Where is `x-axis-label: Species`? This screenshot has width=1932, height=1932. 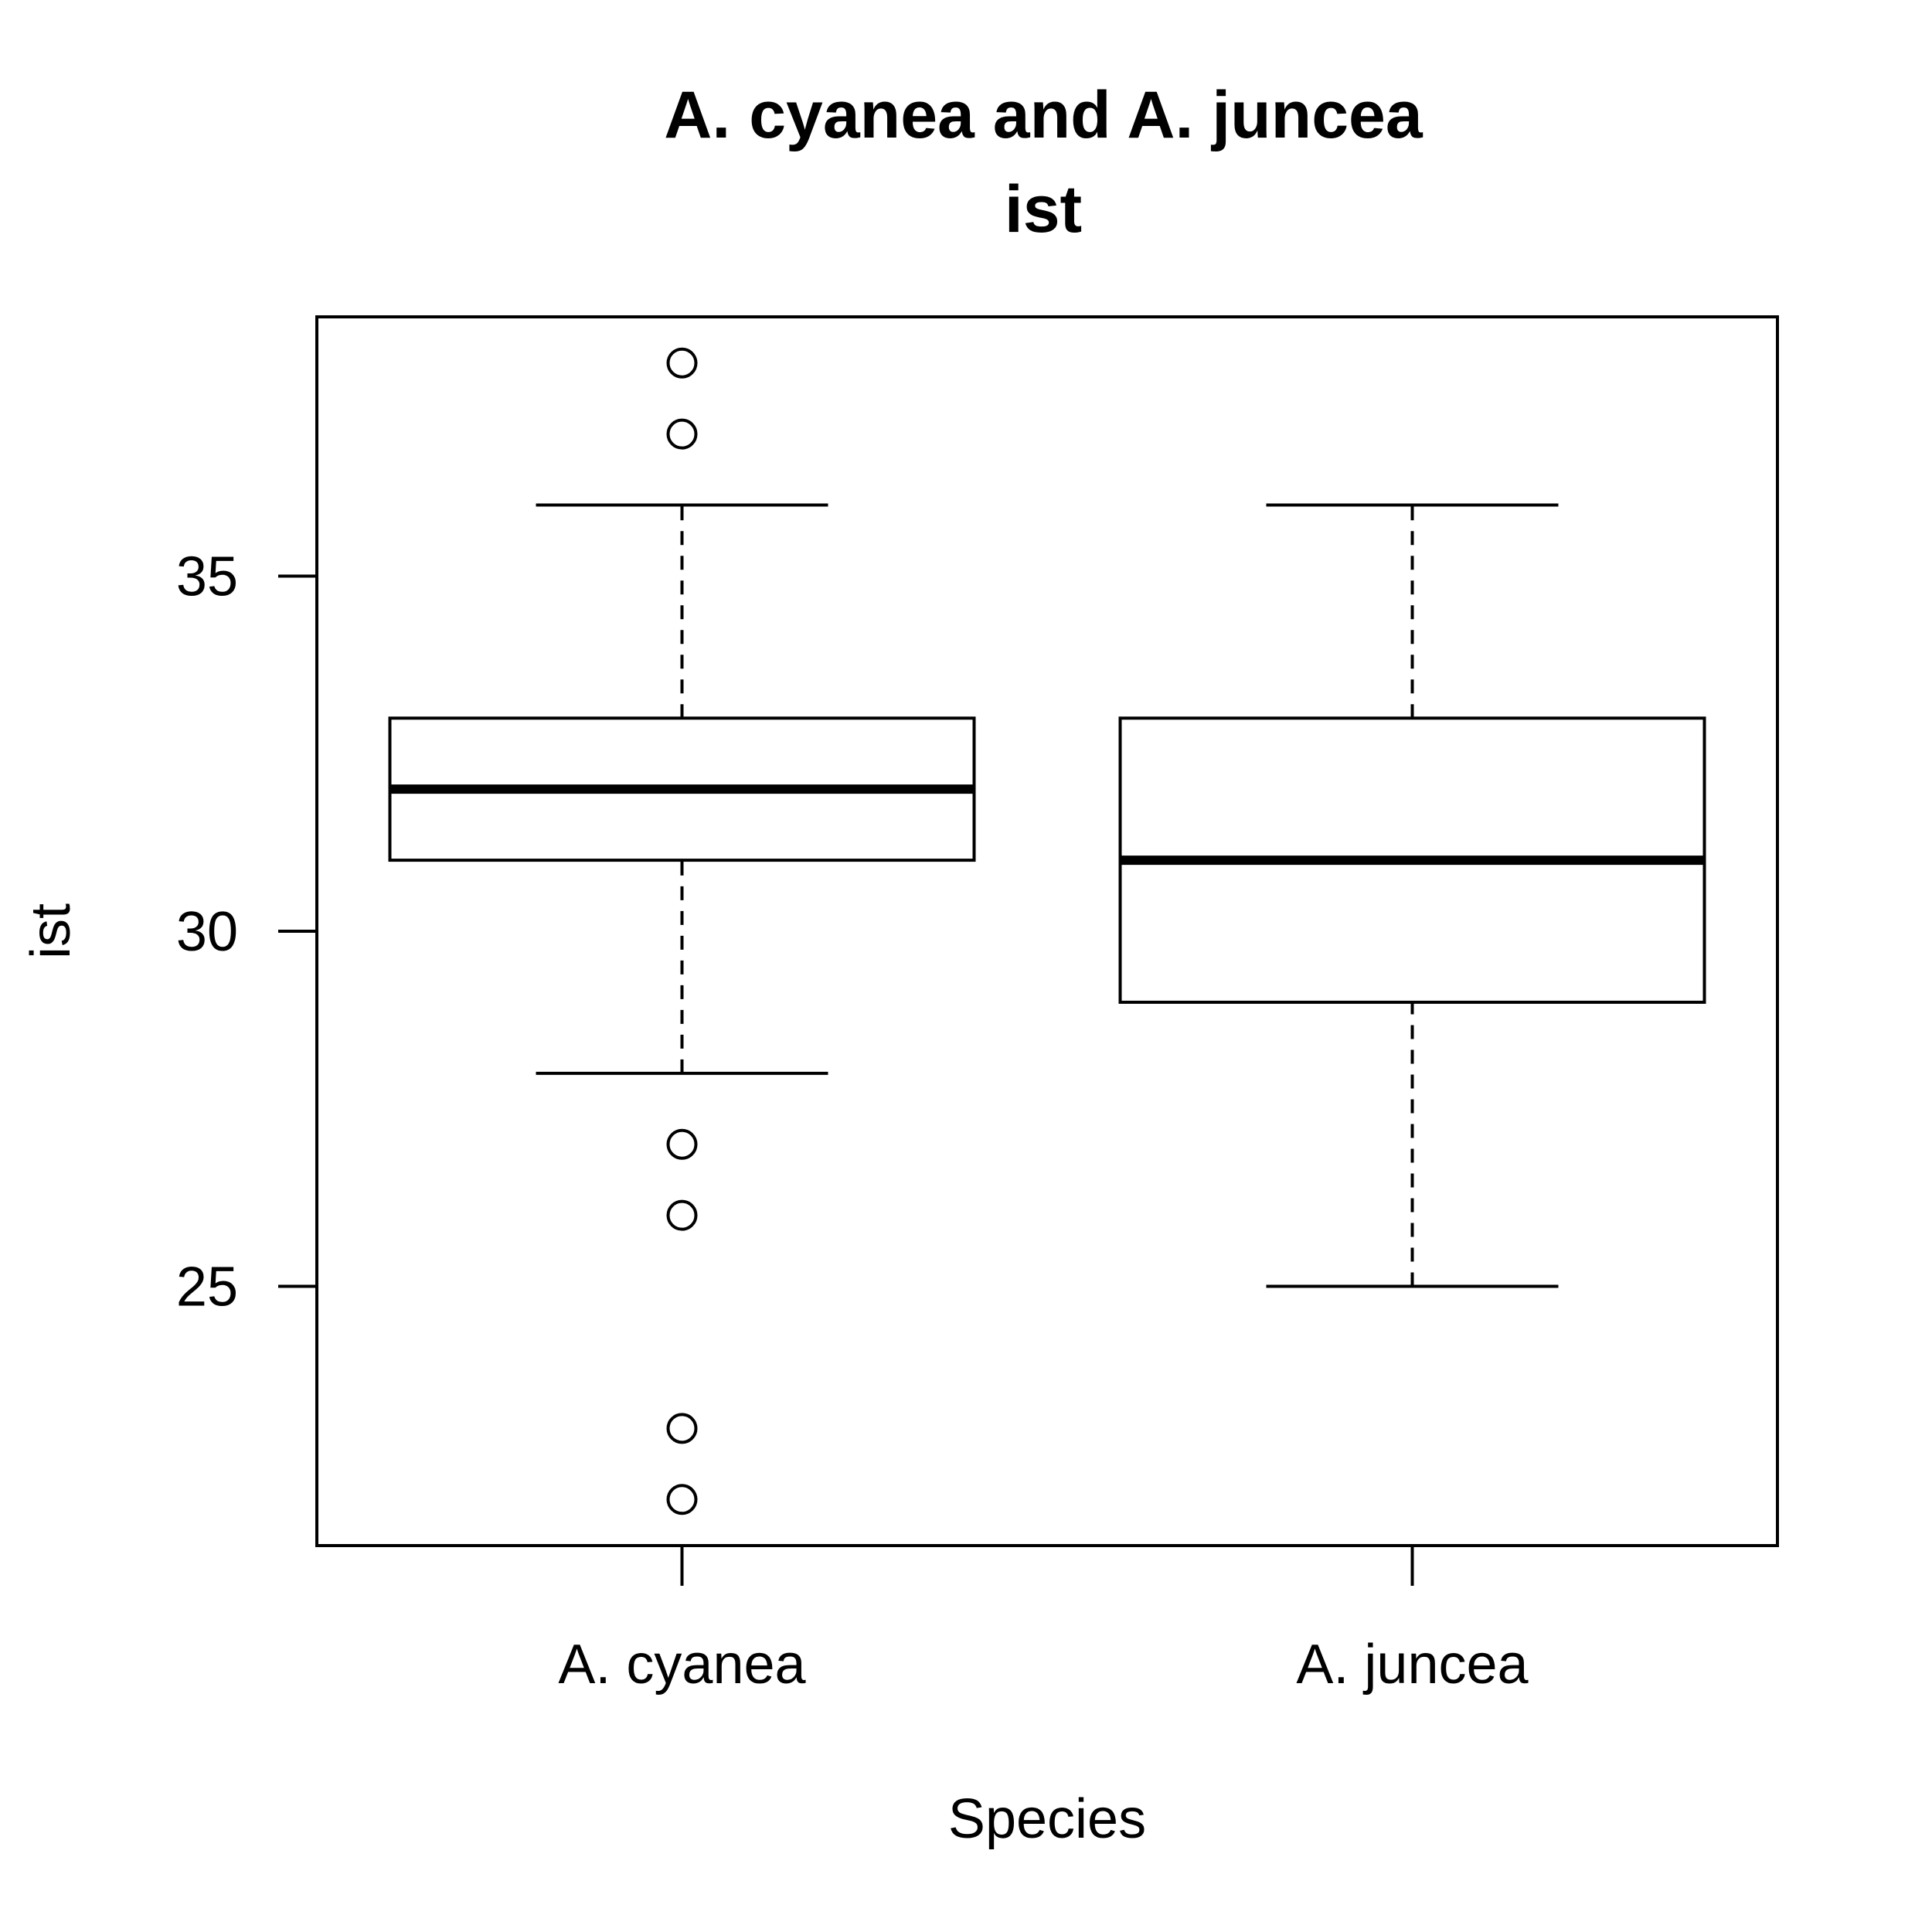 x-axis-label: Species is located at coordinates (1047, 1819).